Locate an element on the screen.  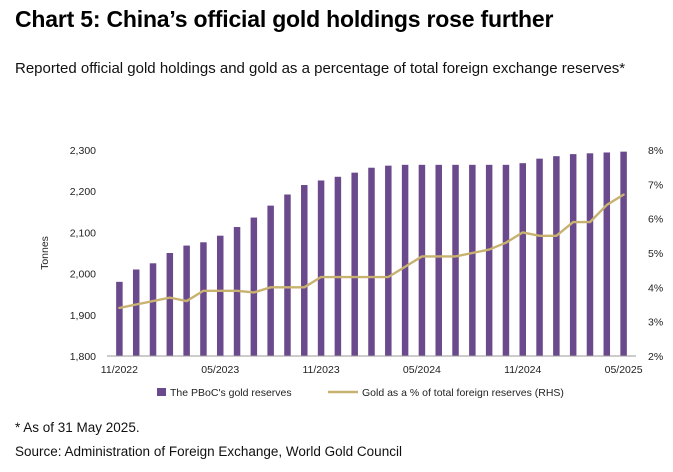
y-right-tick-label: 8% is located at coordinates (655, 151).